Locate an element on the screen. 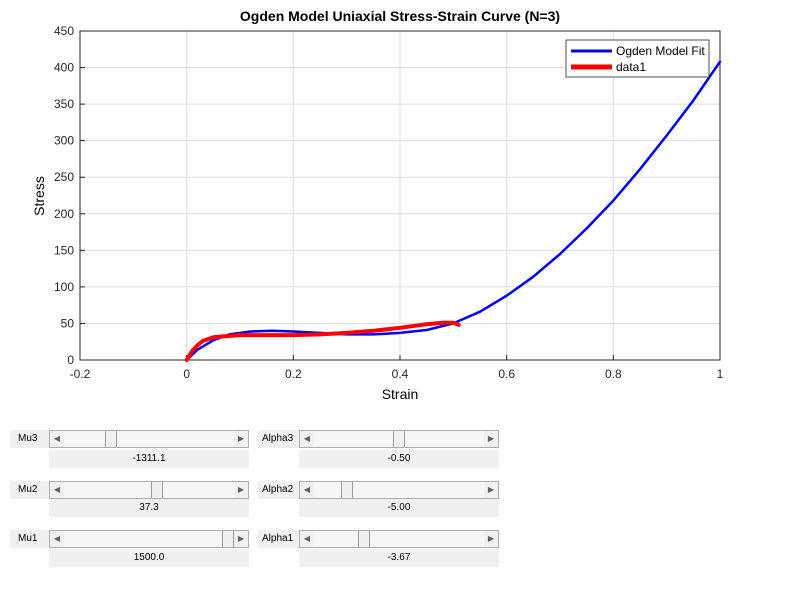  mu1-value: 1500.0 is located at coordinates (149, 558).